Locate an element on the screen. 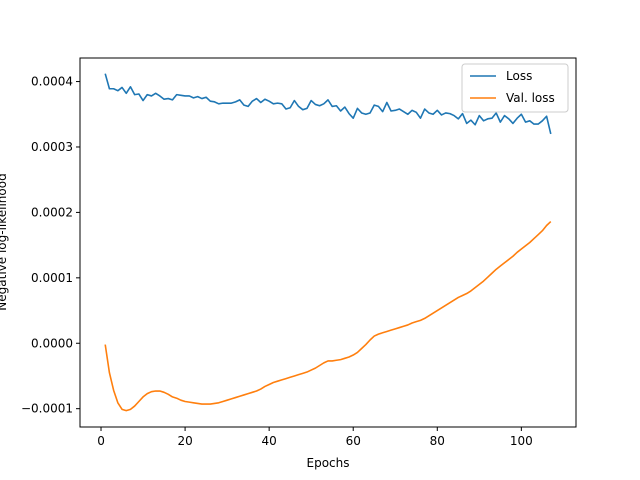  x-tick-label: 40 is located at coordinates (269, 441).